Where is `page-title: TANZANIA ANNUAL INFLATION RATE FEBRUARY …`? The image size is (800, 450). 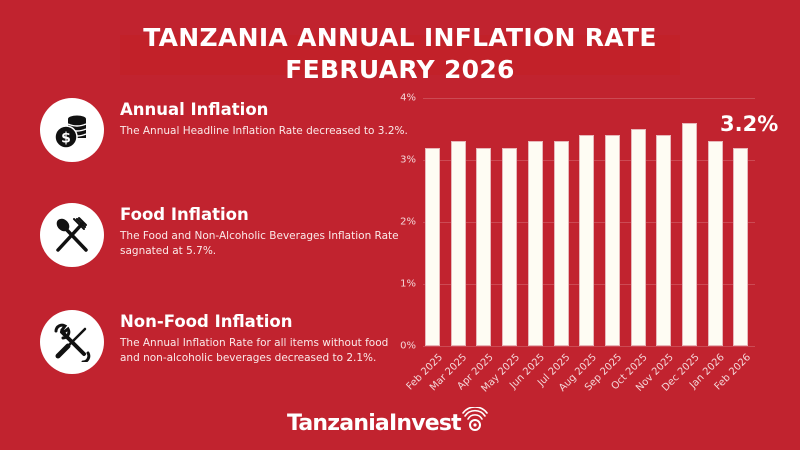 page-title: TANZANIA ANNUAL INFLATION RATE FEBRUARY … is located at coordinates (400, 54).